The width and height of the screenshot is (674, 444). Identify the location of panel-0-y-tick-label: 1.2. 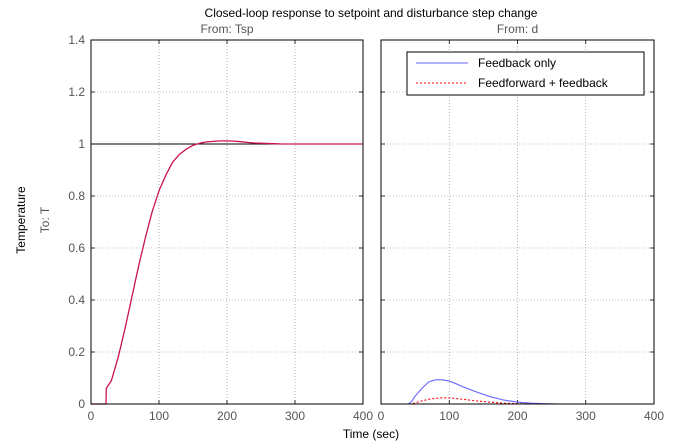
(76, 92).